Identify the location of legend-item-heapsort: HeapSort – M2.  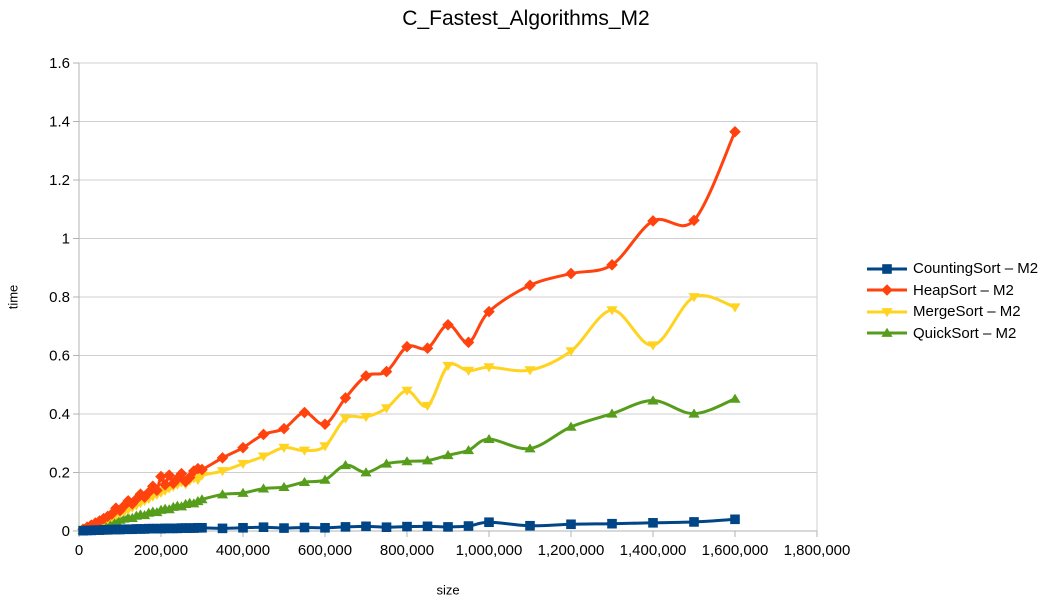
(952, 291).